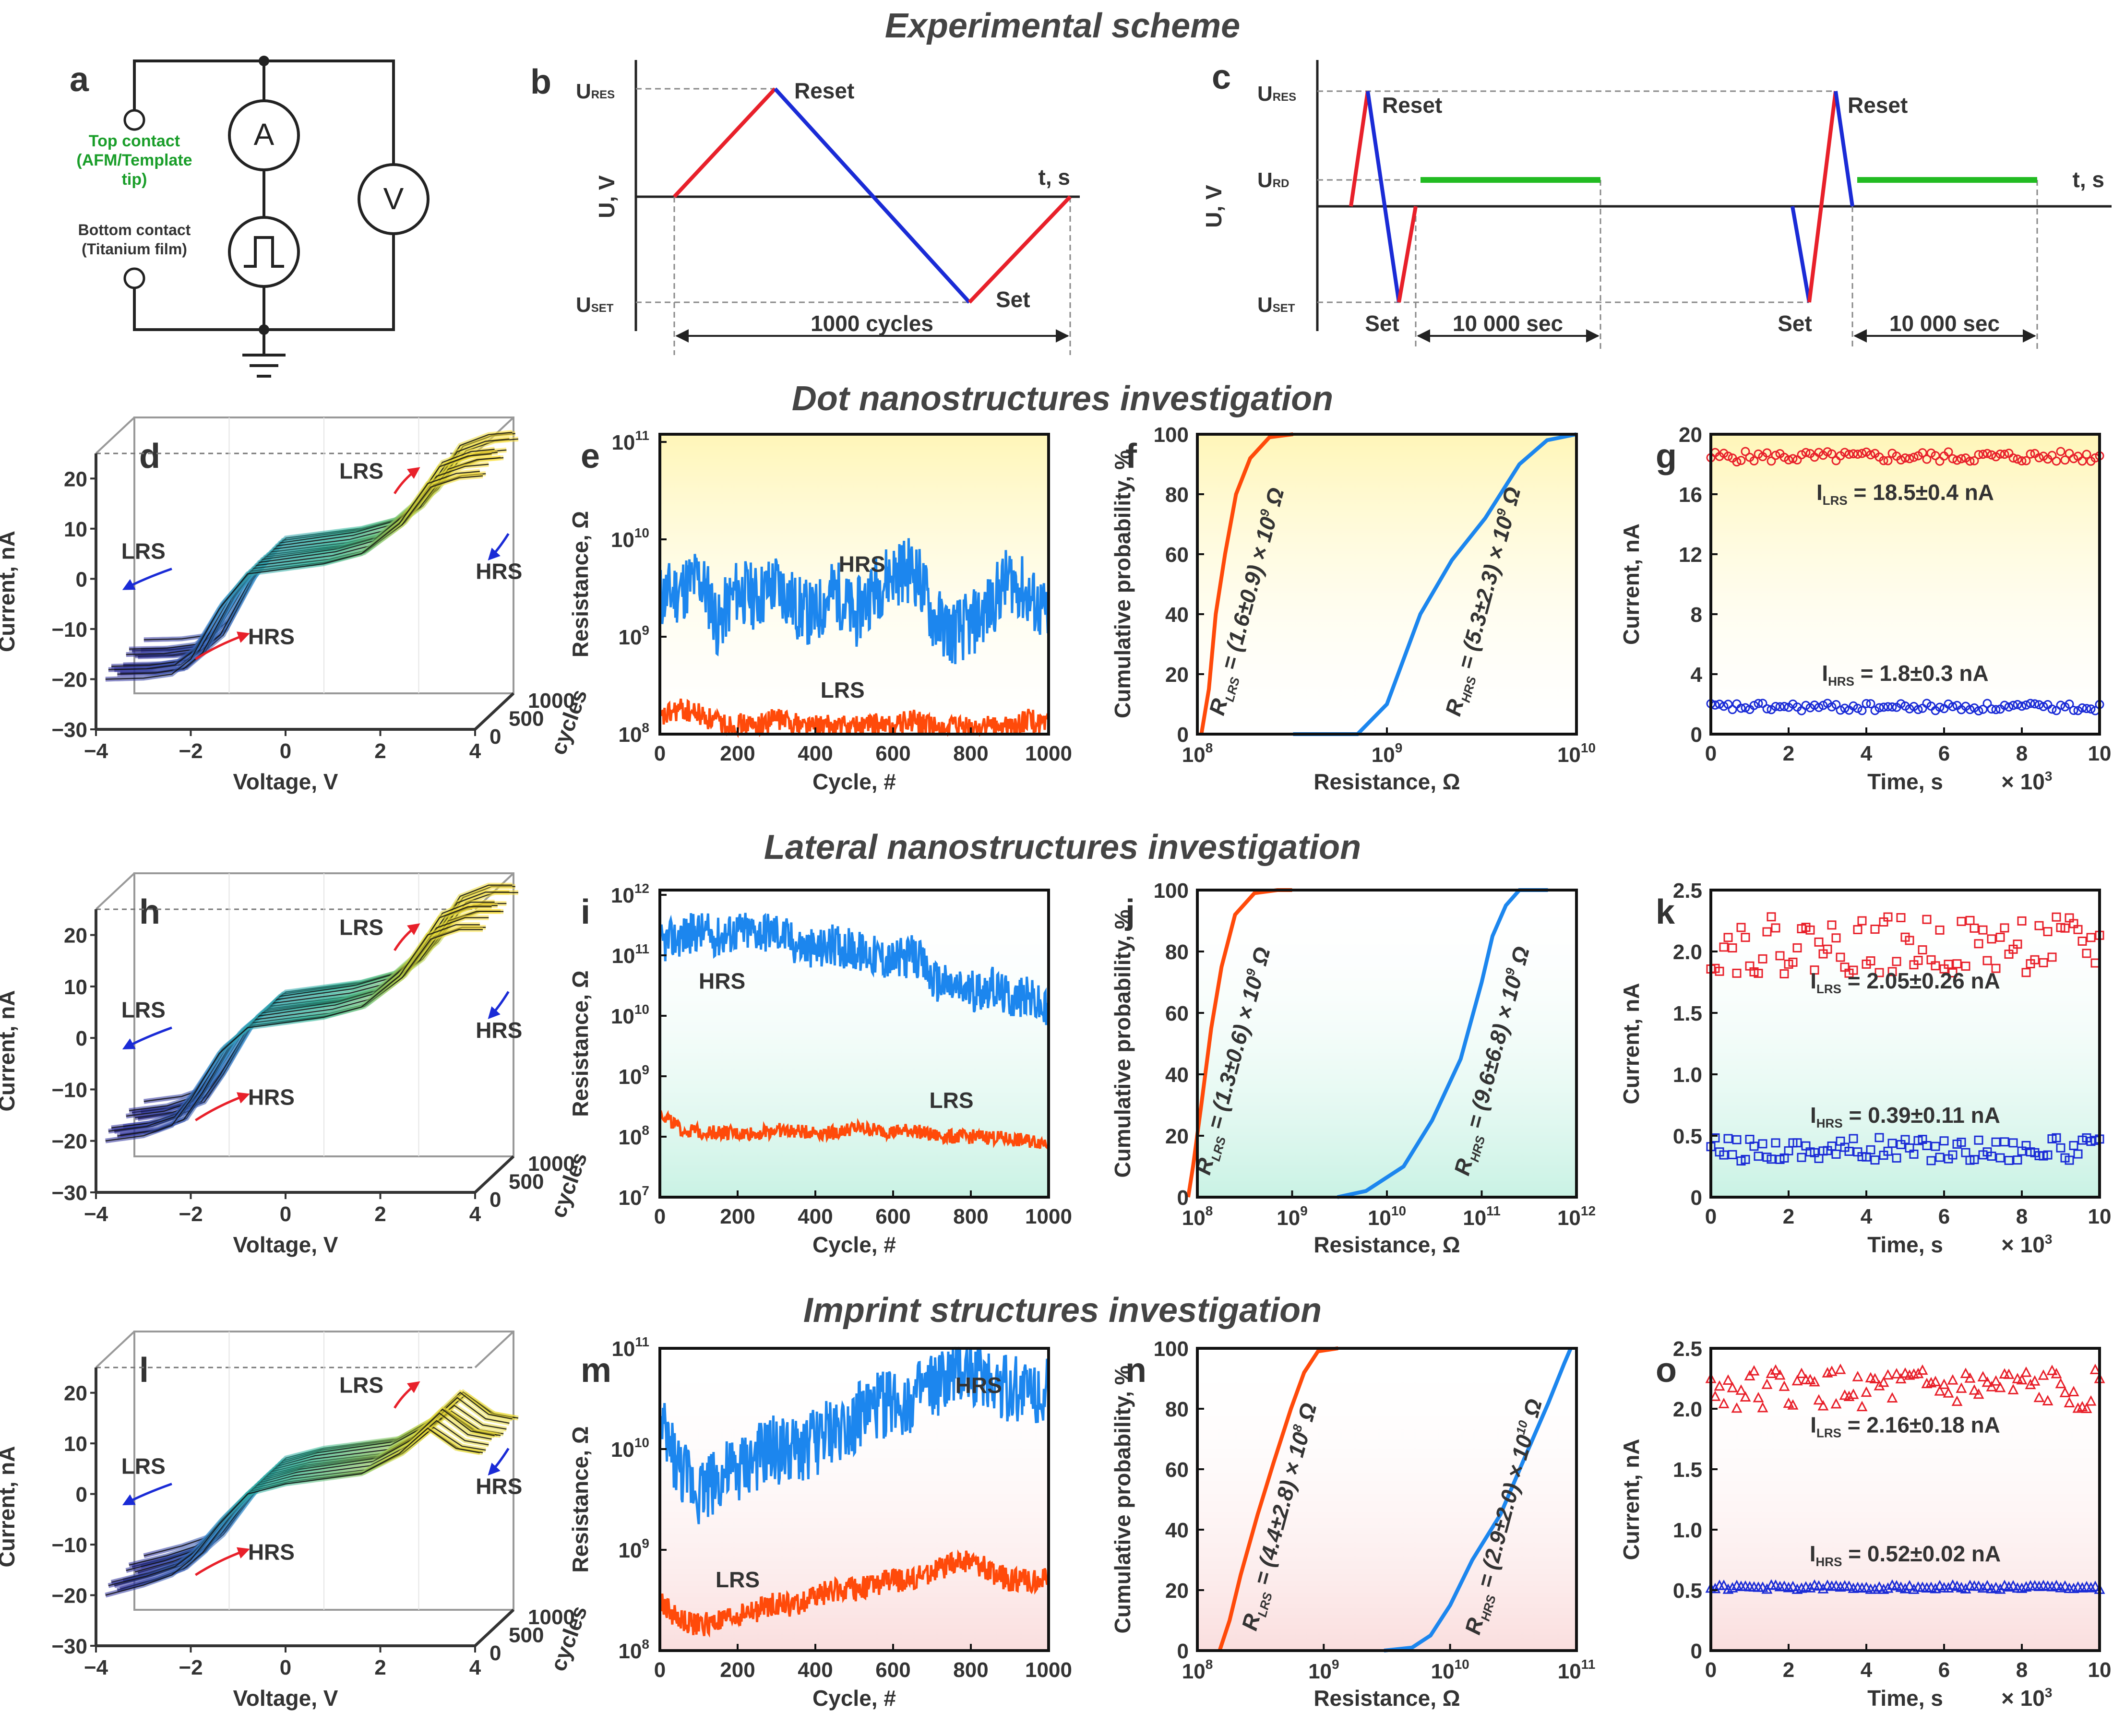 The width and height of the screenshot is (2125, 1736). Describe the element at coordinates (2100, 753) in the screenshot. I see `x-tick-label: 10` at that location.